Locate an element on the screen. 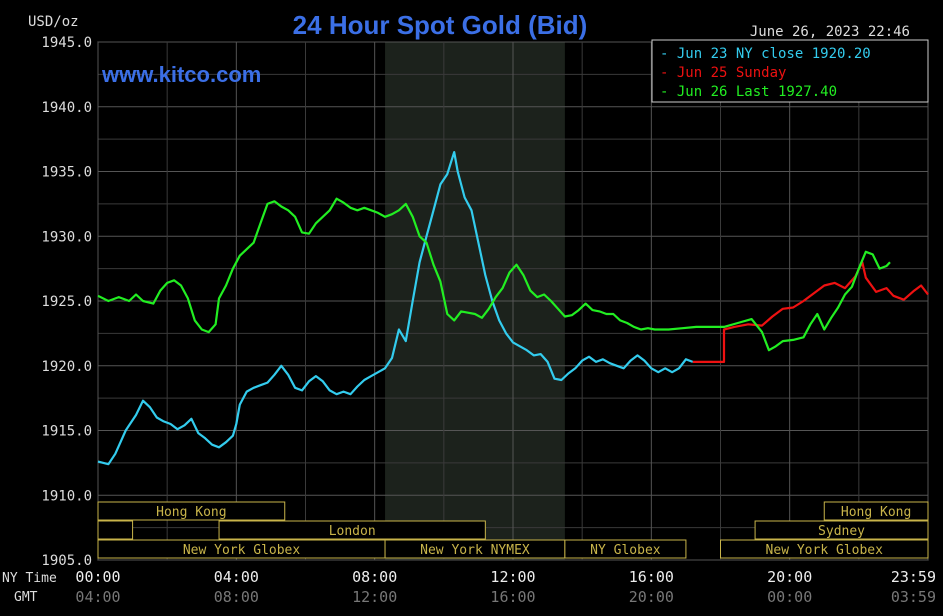  x-tick-label-gmt: 04:00 is located at coordinates (97, 597).